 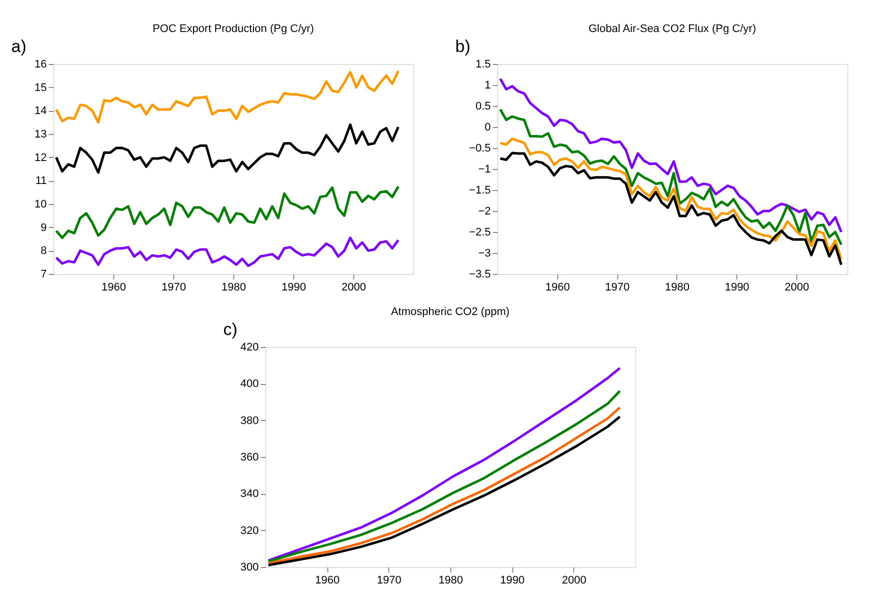 What do you see at coordinates (249, 384) in the screenshot?
I see `y-tick-label: 400` at bounding box center [249, 384].